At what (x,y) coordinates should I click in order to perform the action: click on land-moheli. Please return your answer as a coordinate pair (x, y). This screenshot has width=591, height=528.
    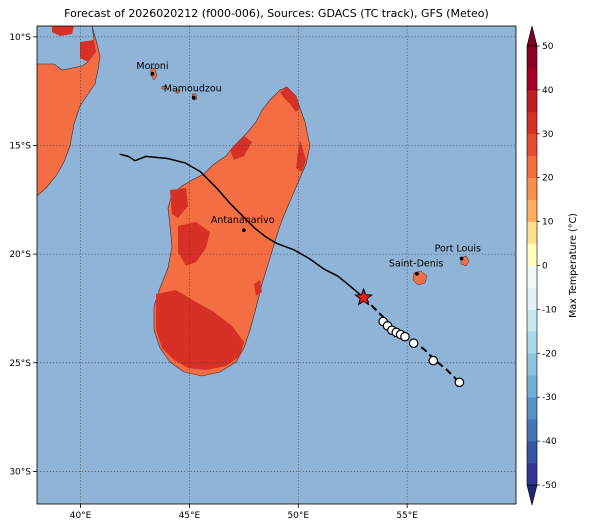
    Looking at the image, I should click on (164, 87).